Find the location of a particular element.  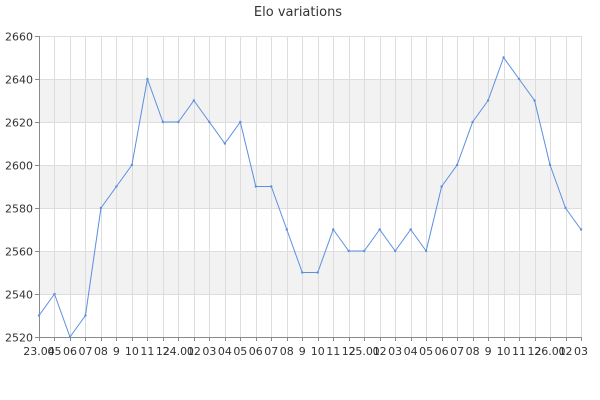

x-tick-label: 25.01 is located at coordinates (364, 351).